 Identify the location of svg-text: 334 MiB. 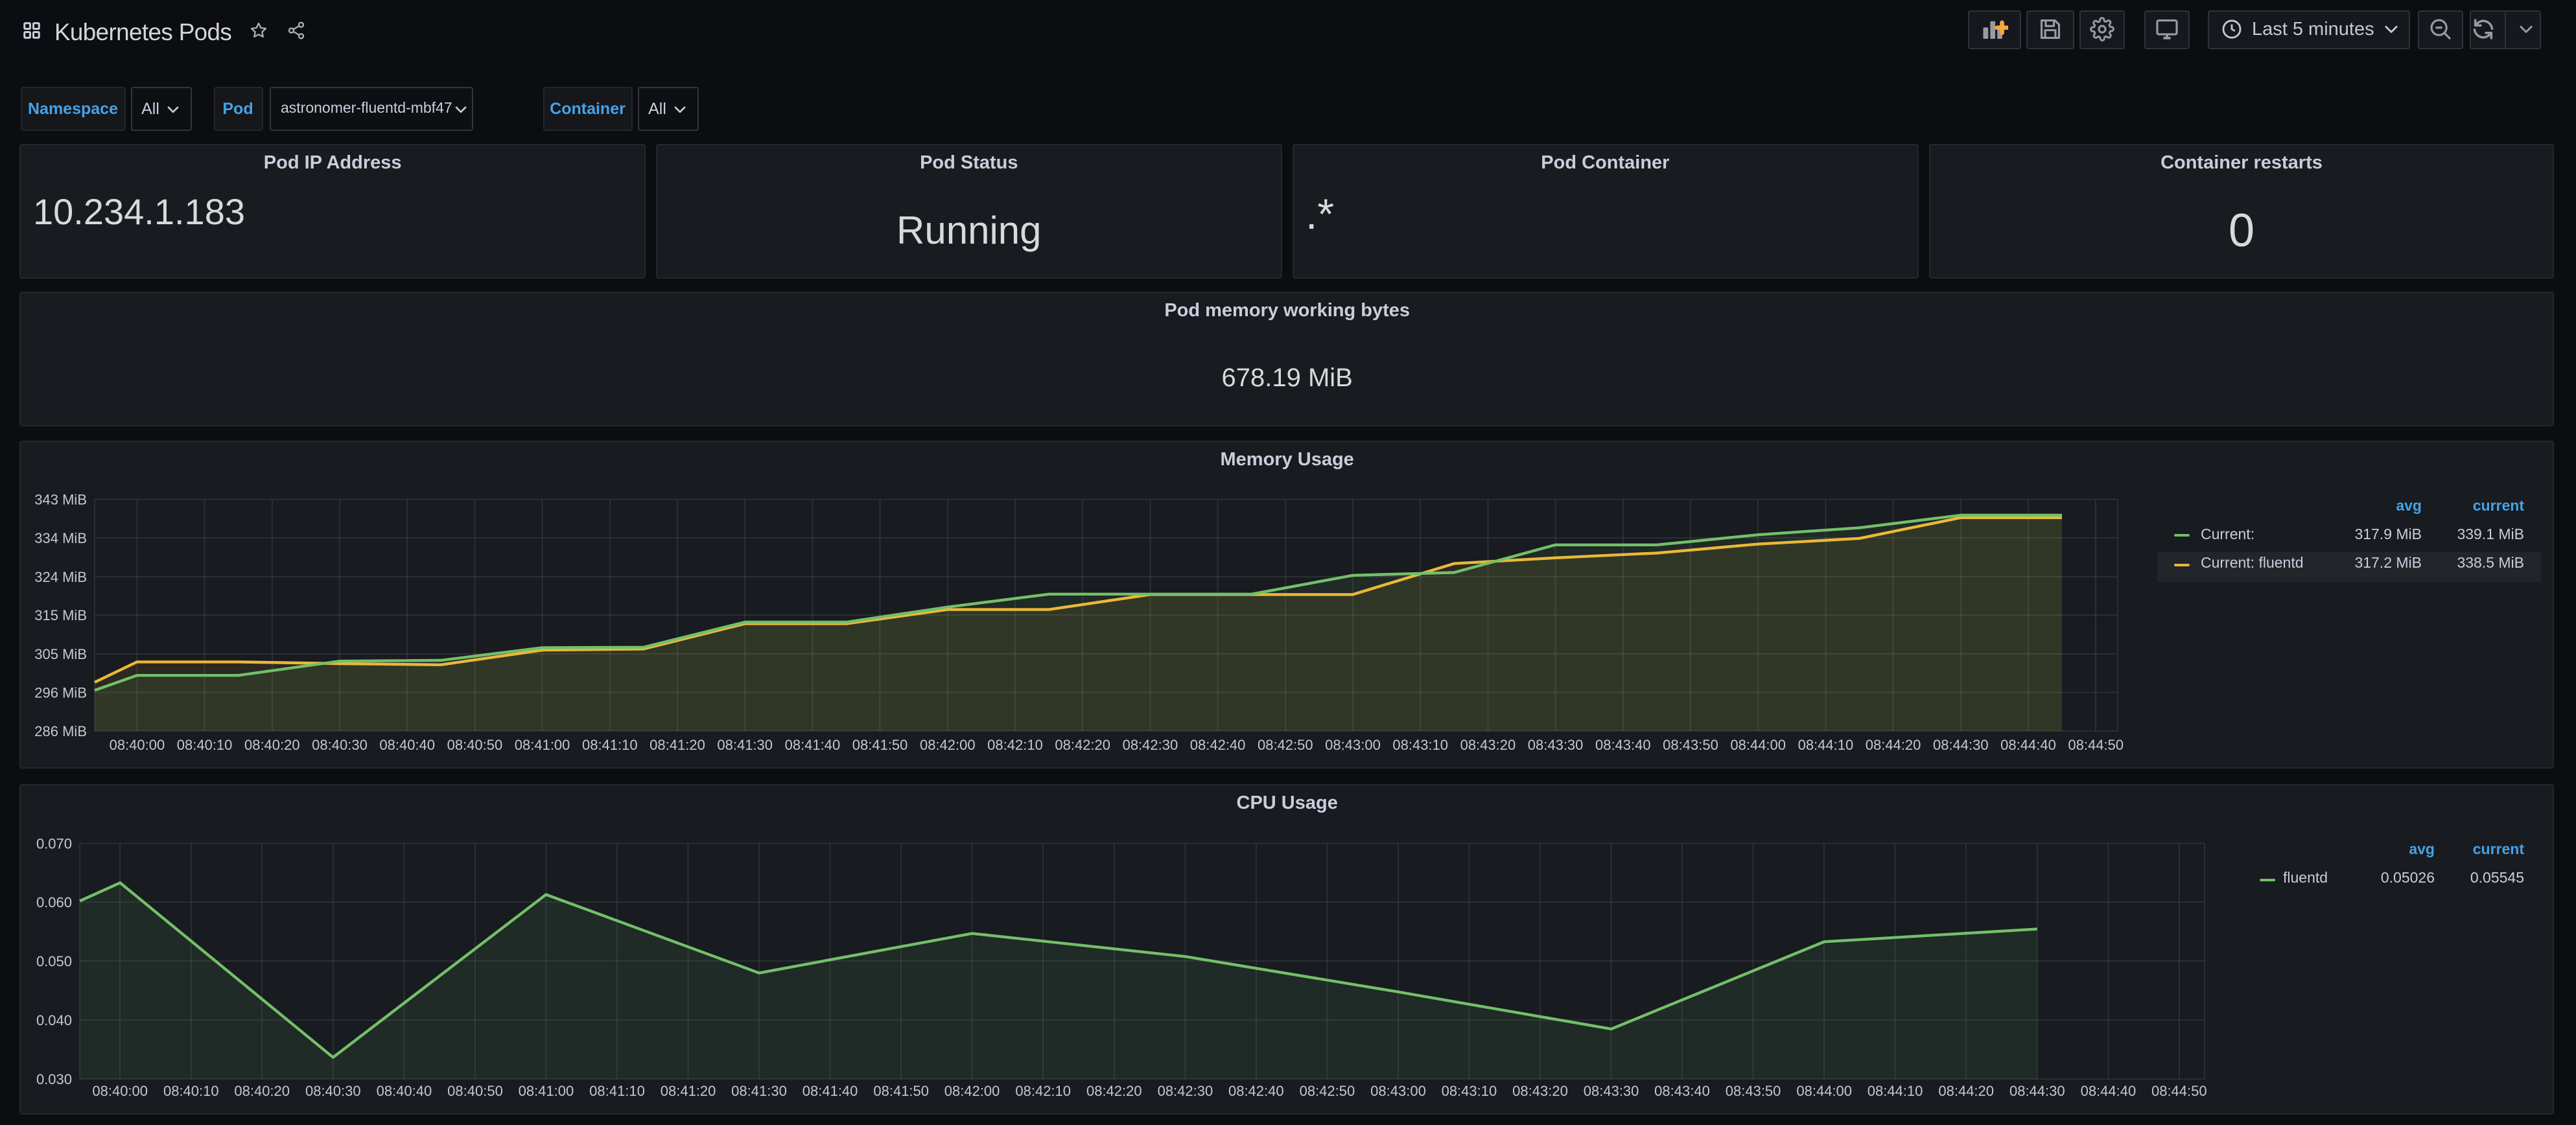
(60, 538).